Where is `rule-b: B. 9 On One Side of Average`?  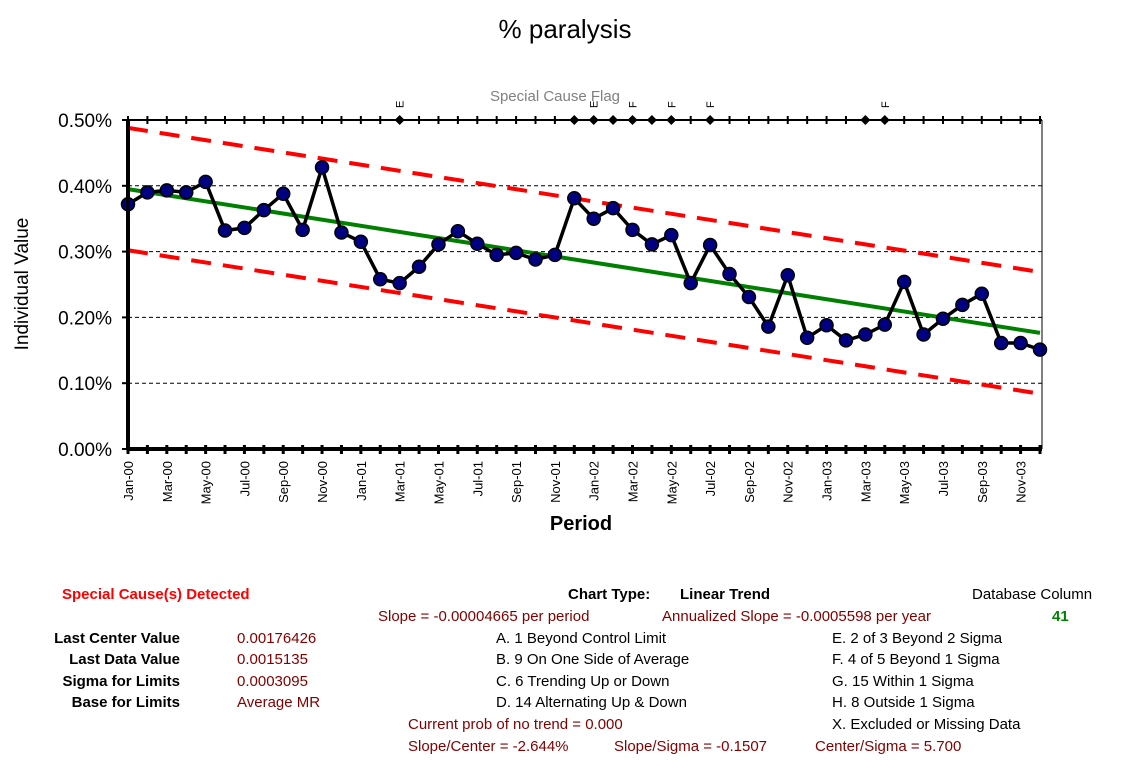 rule-b: B. 9 On One Side of Average is located at coordinates (593, 659).